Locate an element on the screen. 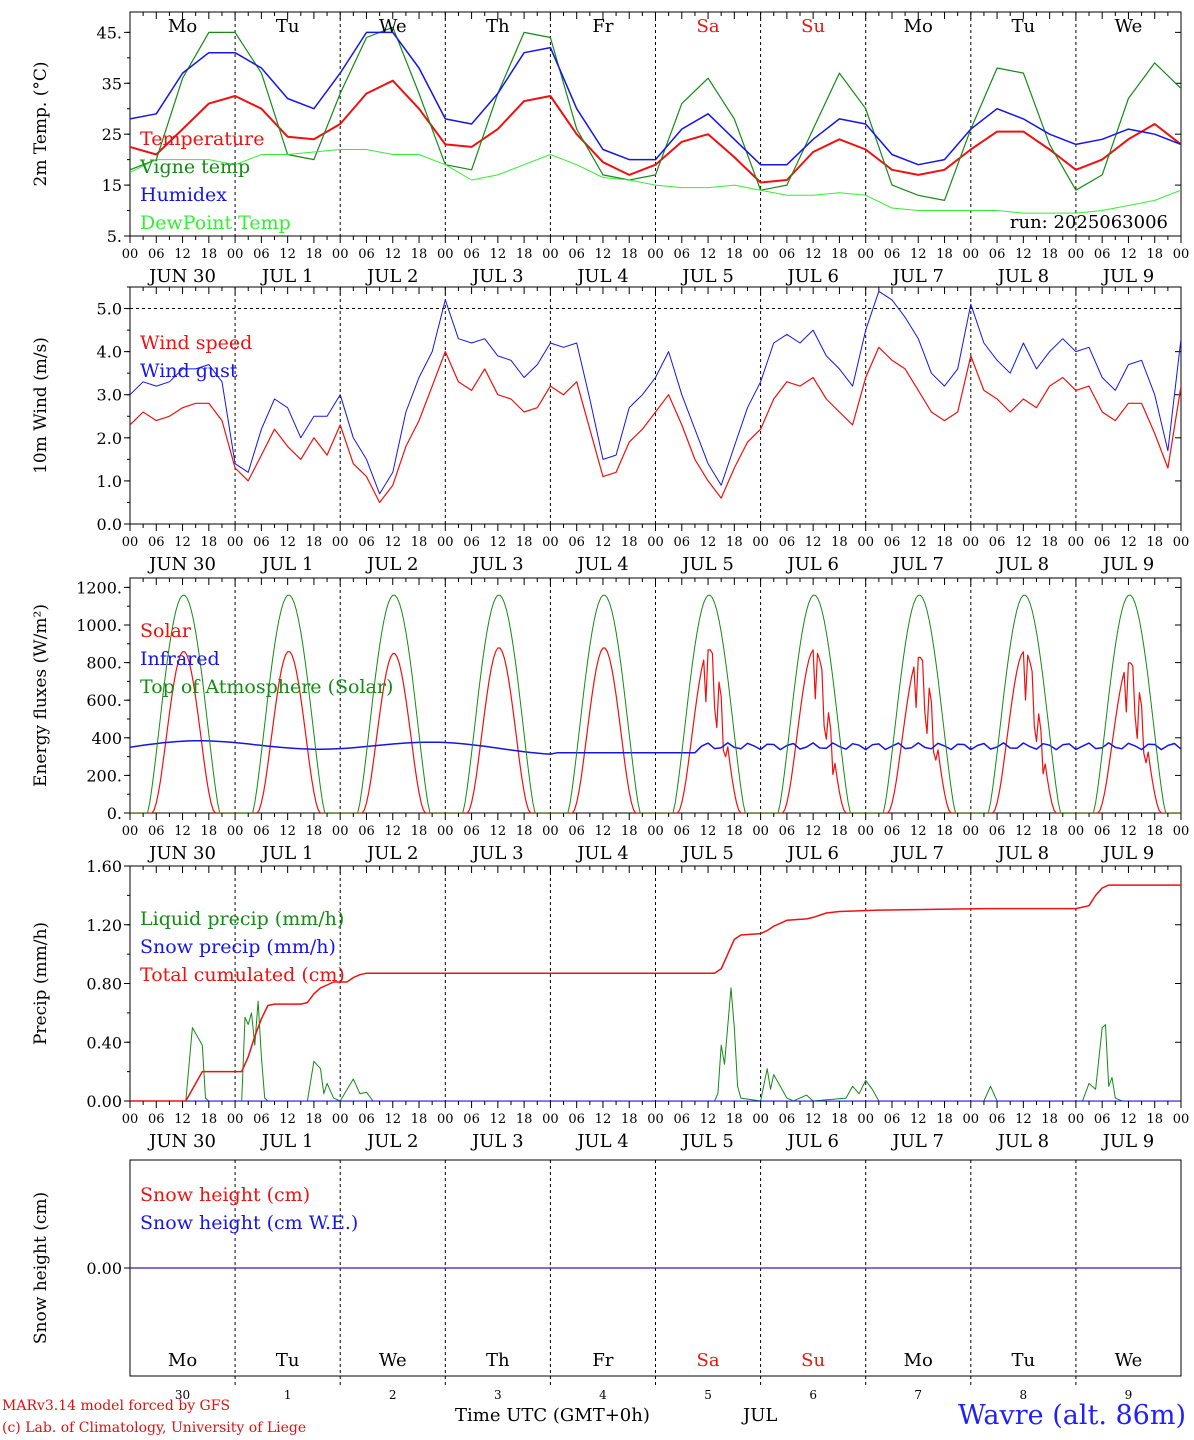  y-tick-label: 1.0 is located at coordinates (109, 481).